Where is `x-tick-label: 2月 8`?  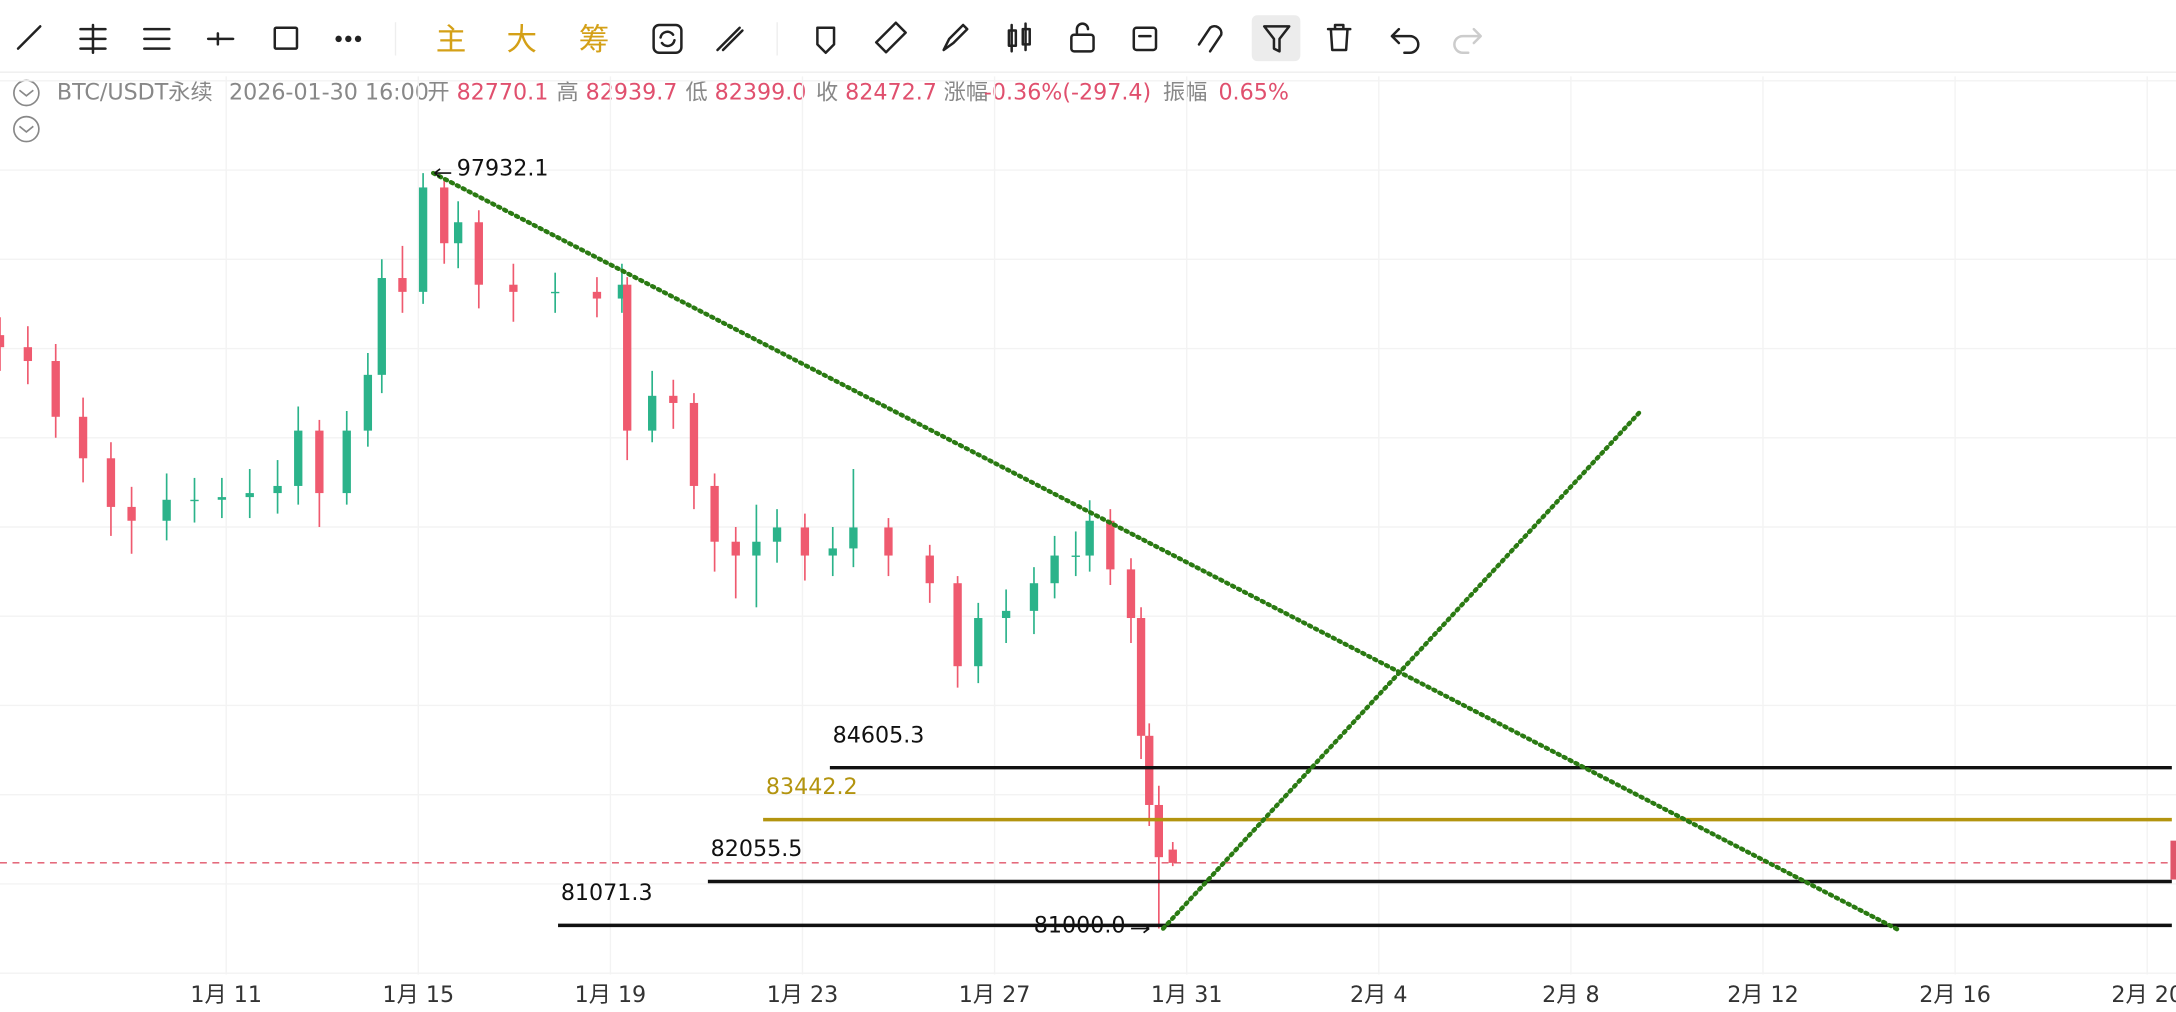
x-tick-label: 2月 8 is located at coordinates (1570, 995).